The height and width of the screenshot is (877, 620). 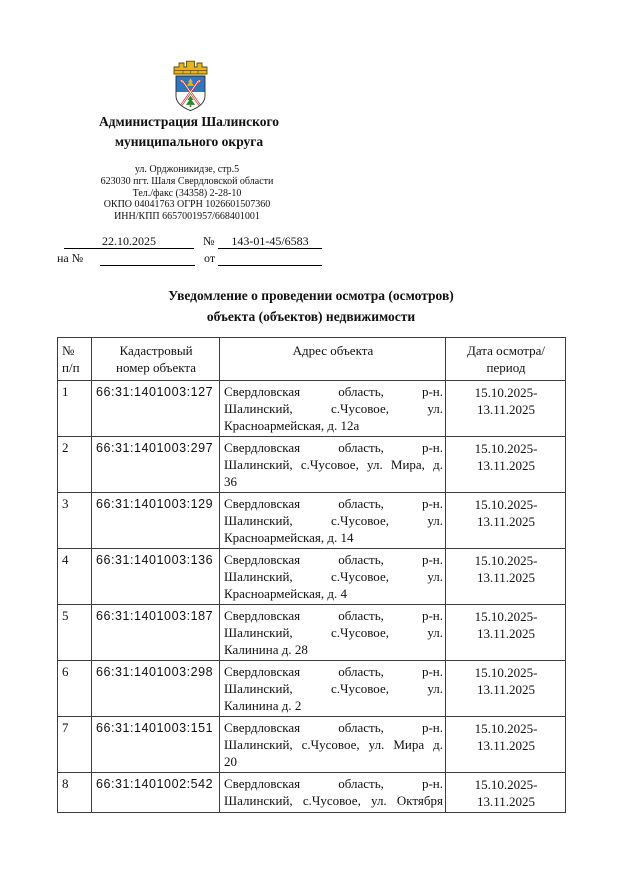 I want to click on green-fir-icon, so click(x=190, y=100).